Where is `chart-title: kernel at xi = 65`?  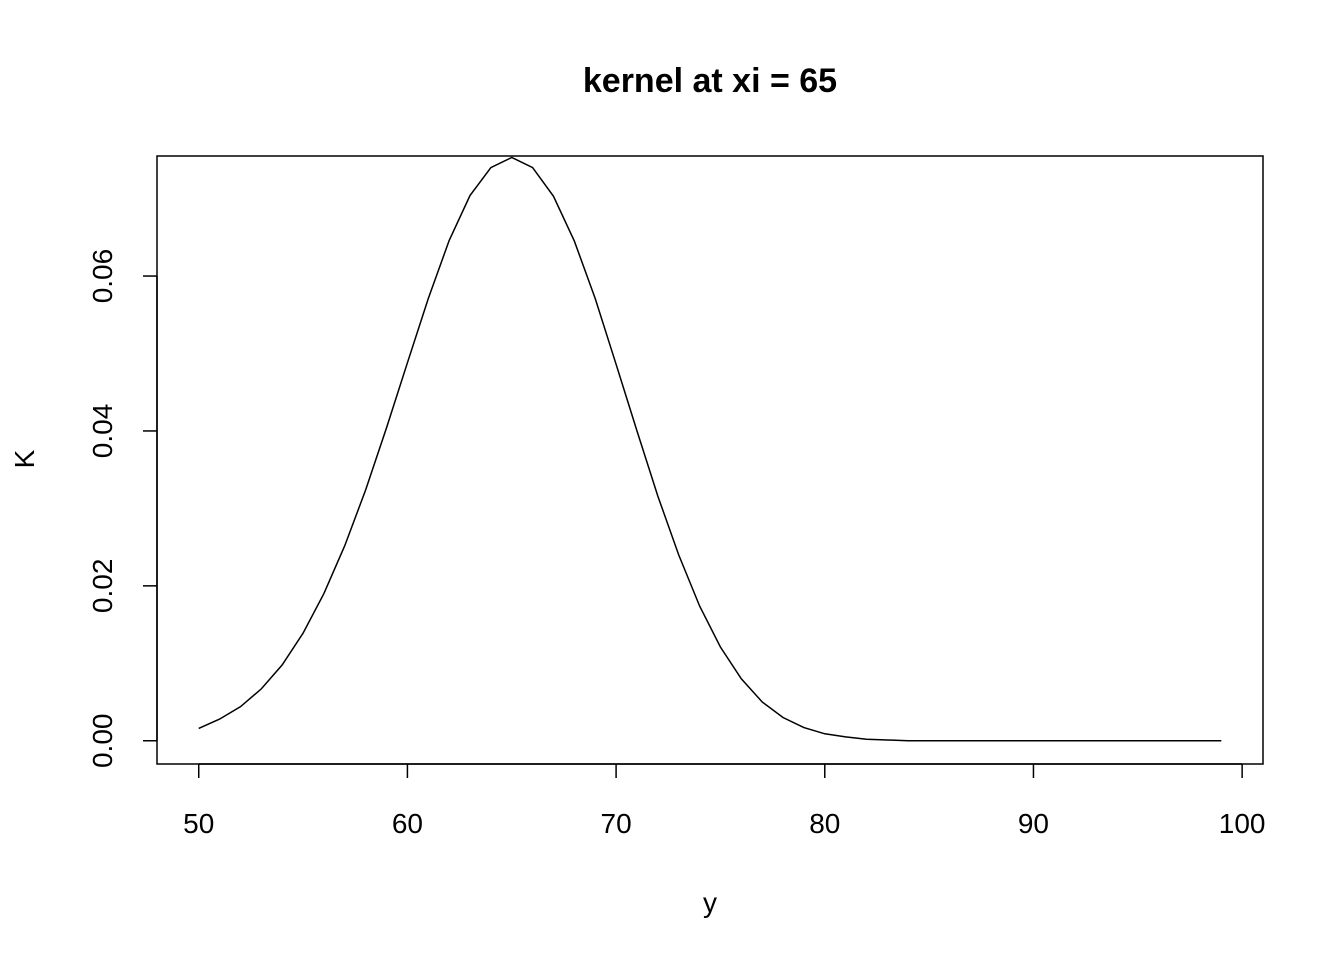
chart-title: kernel at xi = 65 is located at coordinates (710, 81).